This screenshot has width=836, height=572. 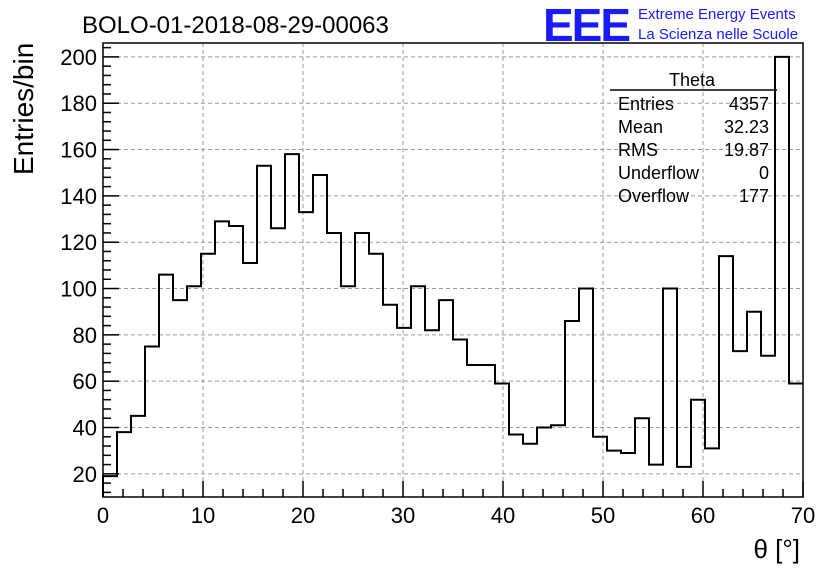 What do you see at coordinates (403, 515) in the screenshot?
I see `x-tick-label: 30` at bounding box center [403, 515].